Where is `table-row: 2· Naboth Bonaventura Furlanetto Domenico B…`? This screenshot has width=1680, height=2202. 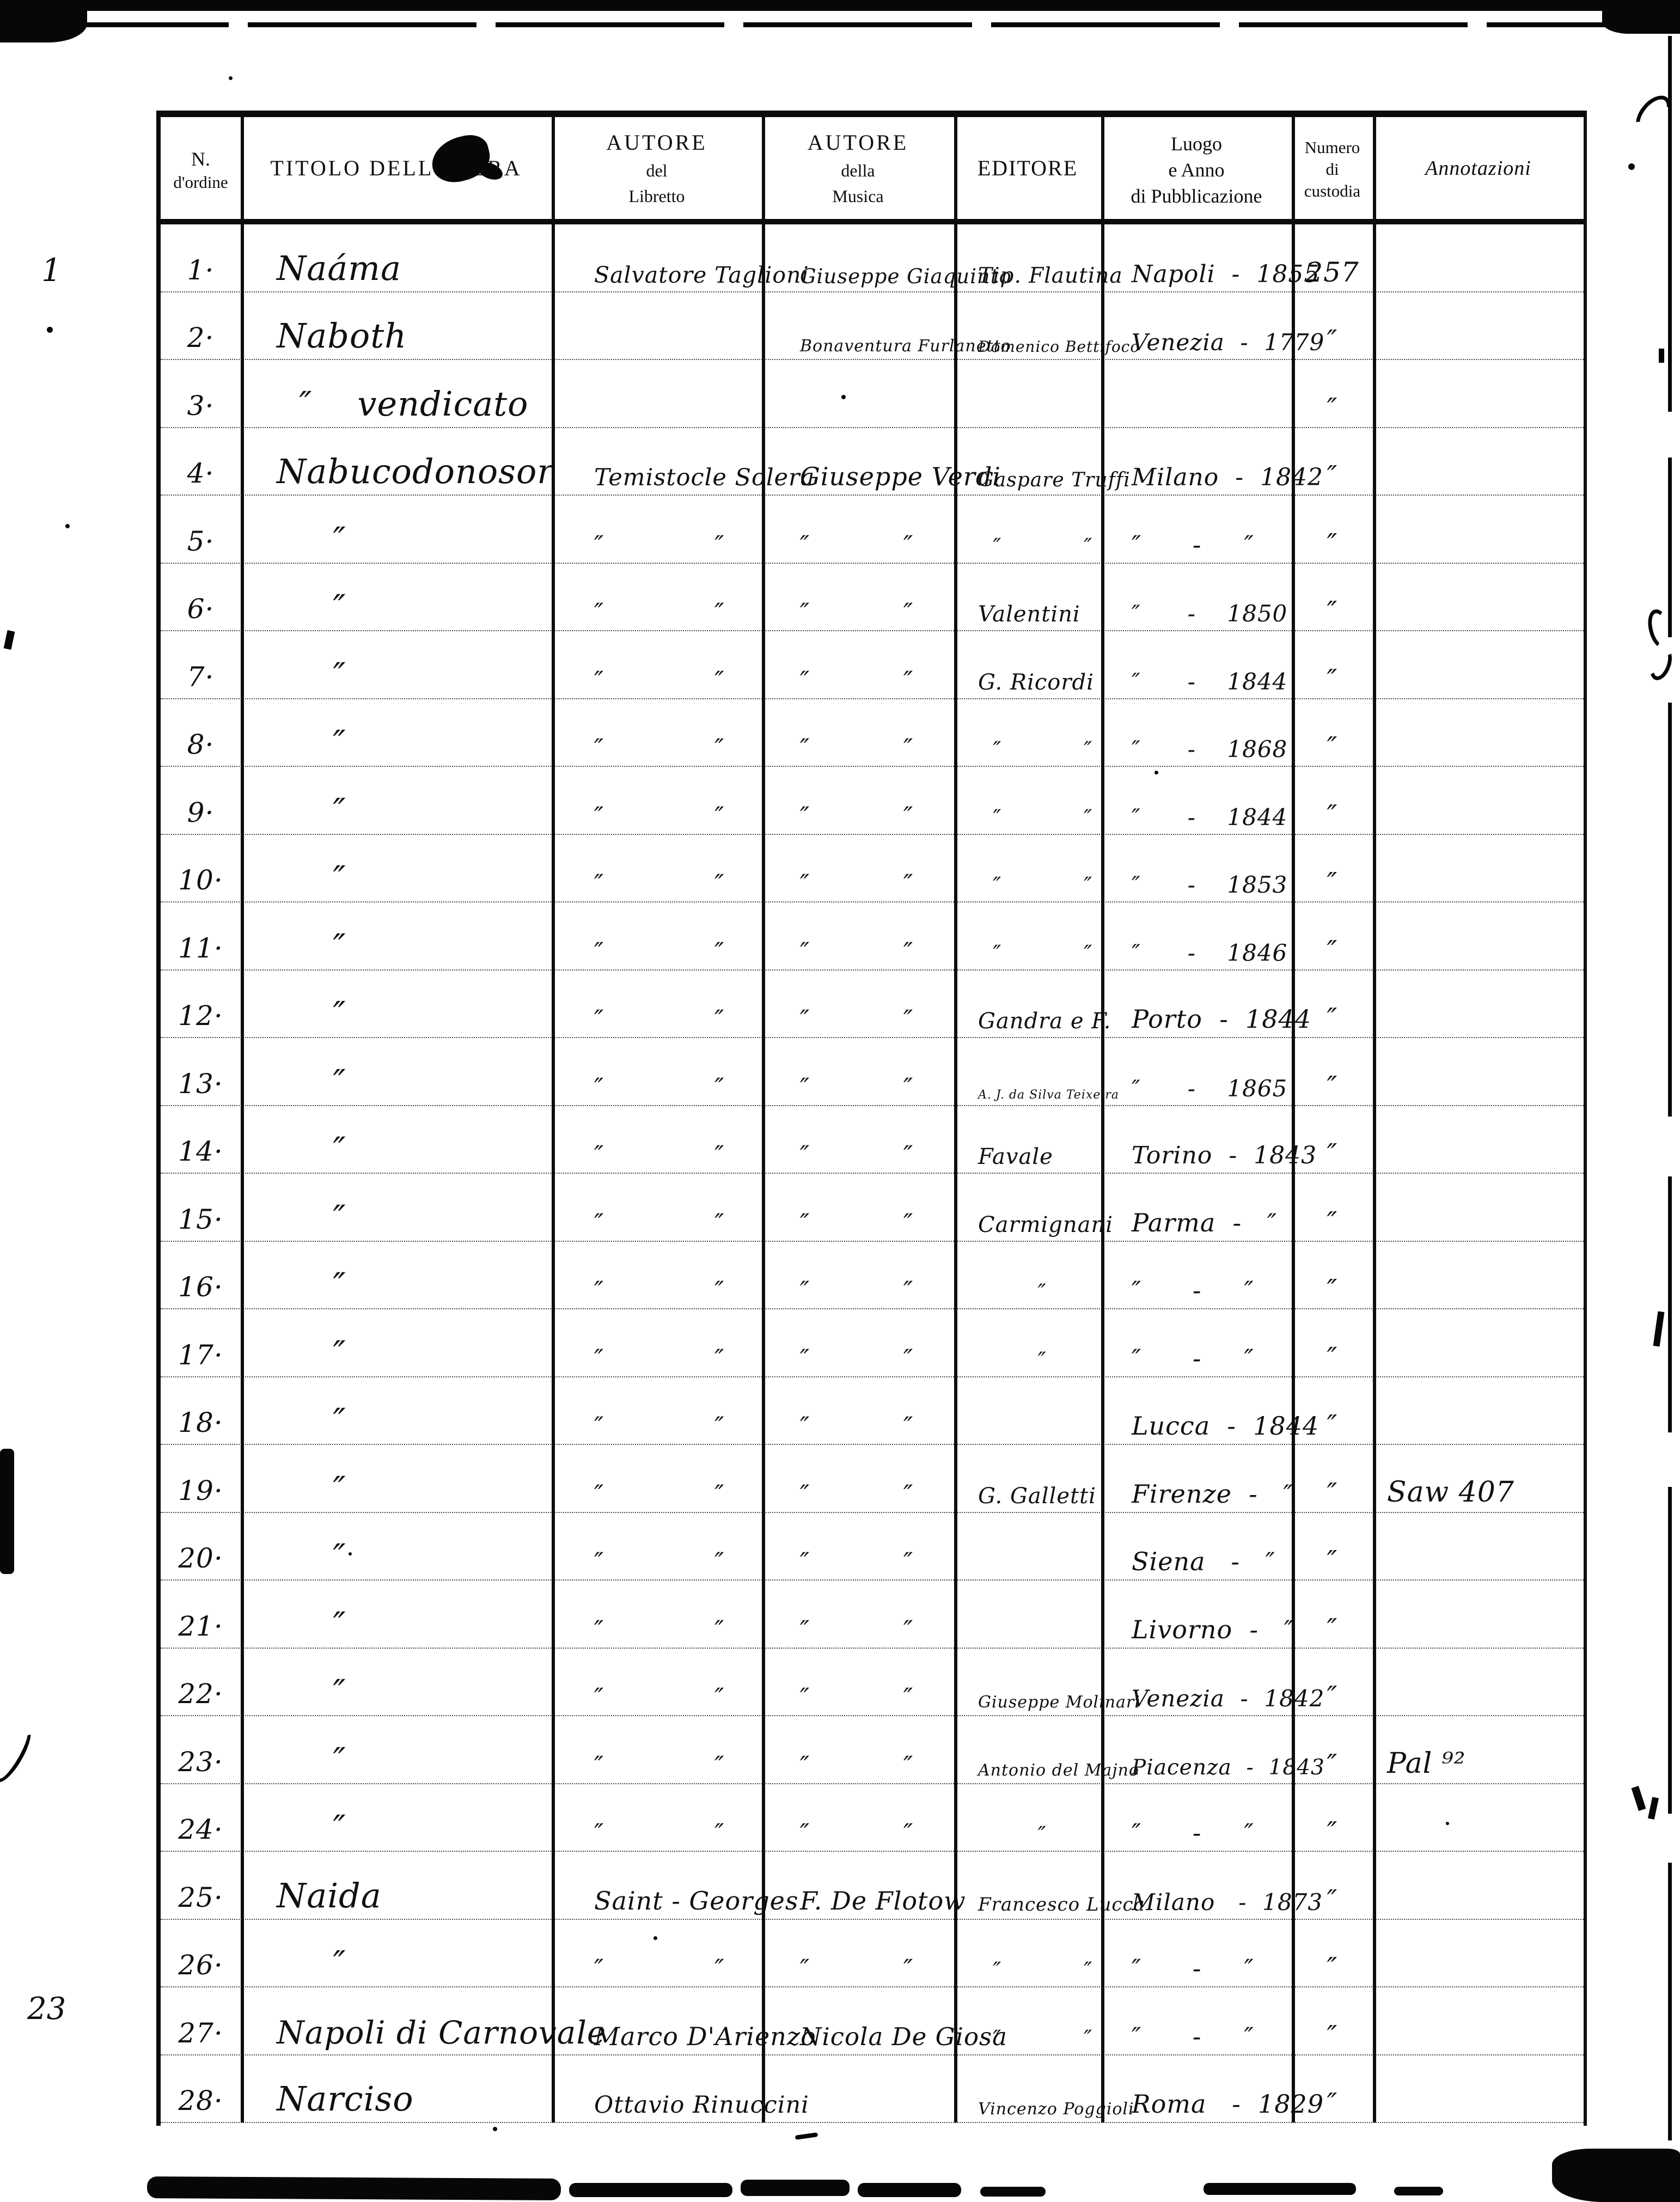 table-row: 2· Naboth Bonaventura Furlanetto Domenico B… is located at coordinates (872, 326).